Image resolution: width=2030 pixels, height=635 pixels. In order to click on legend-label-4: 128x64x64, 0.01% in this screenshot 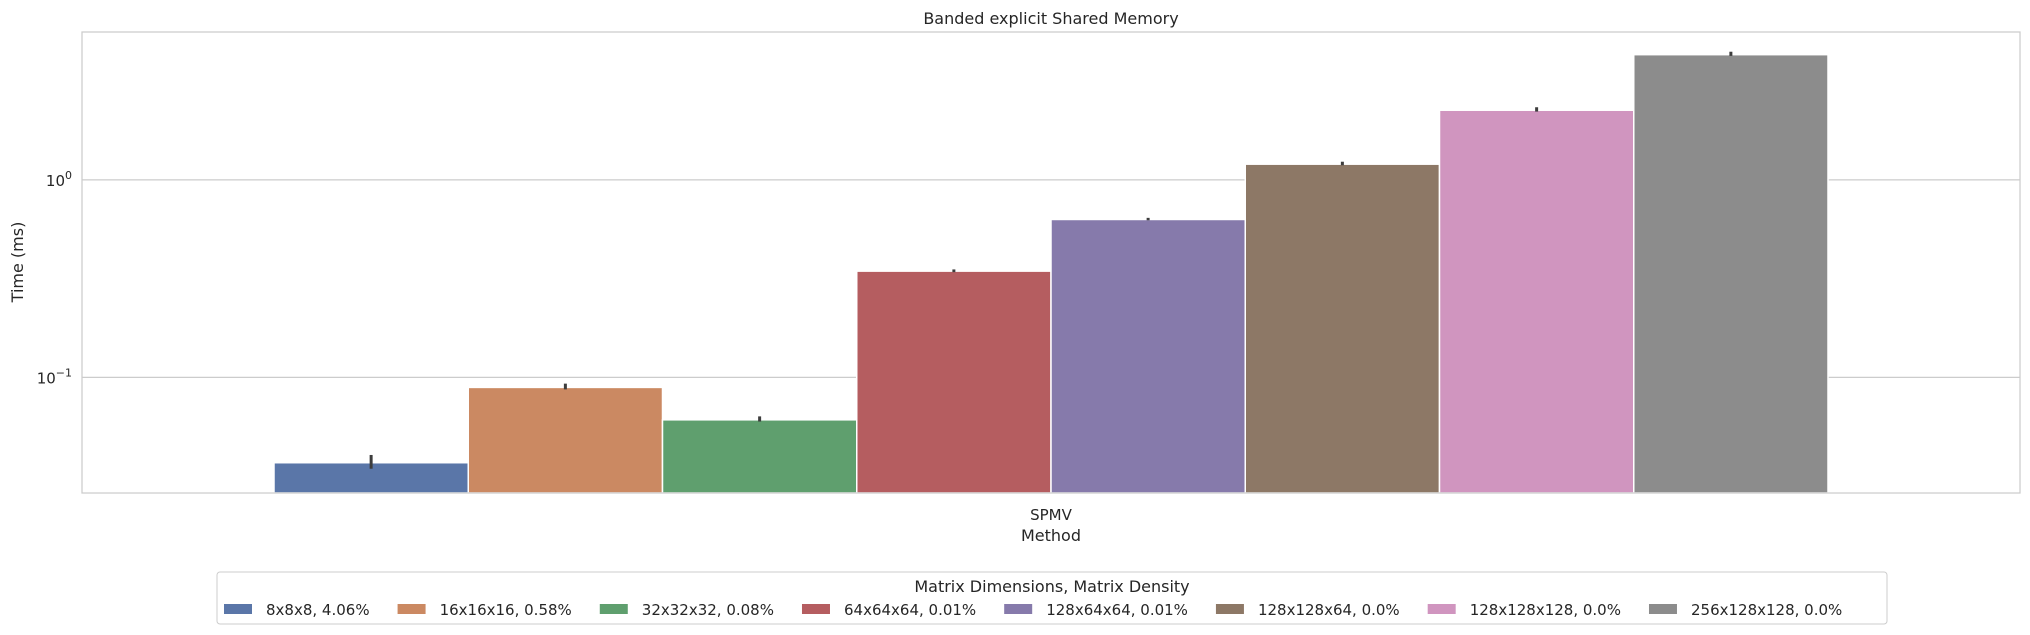, I will do `click(1117, 610)`.